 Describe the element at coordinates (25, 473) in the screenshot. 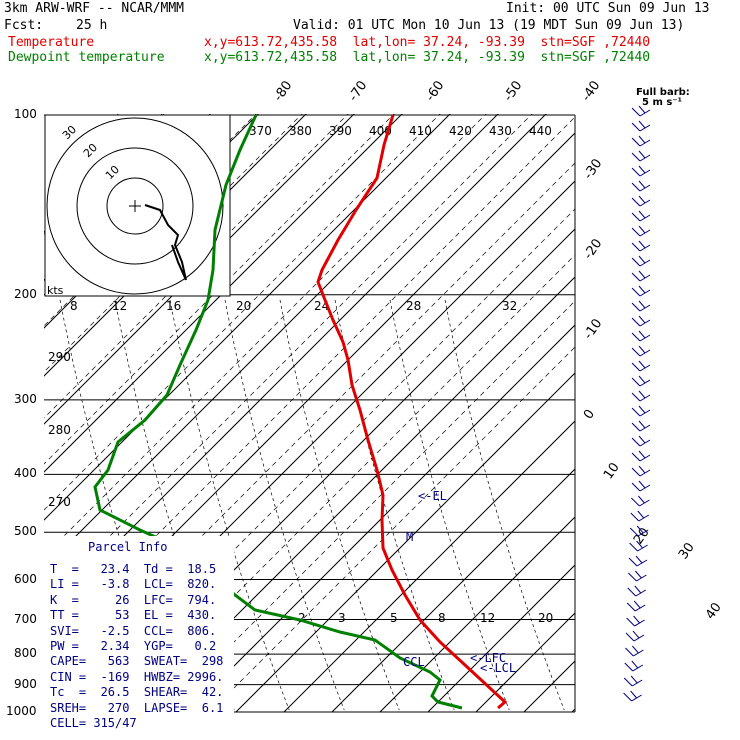

I see `pressure-label-400: 400` at that location.